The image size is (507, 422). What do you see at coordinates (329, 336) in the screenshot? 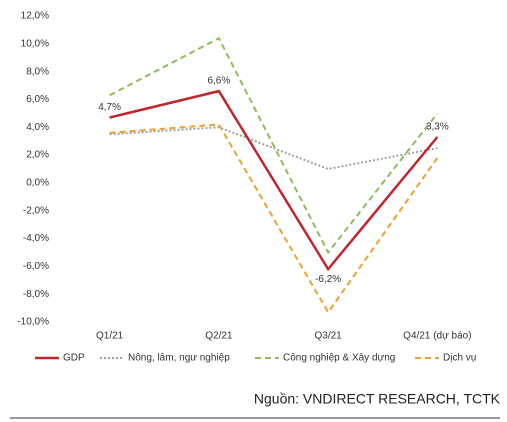
I see `x-tick-label: Q3/21` at bounding box center [329, 336].